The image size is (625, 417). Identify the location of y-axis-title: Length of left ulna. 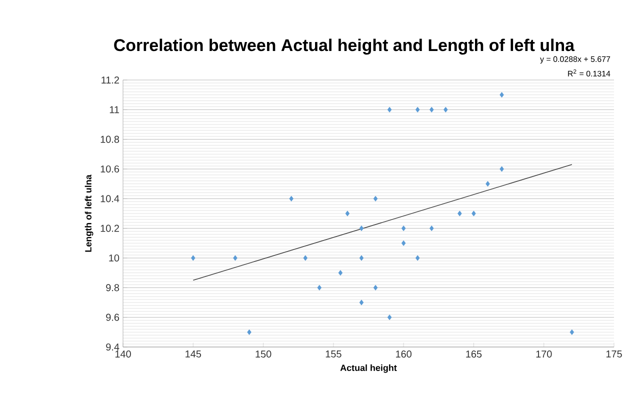
(89, 213).